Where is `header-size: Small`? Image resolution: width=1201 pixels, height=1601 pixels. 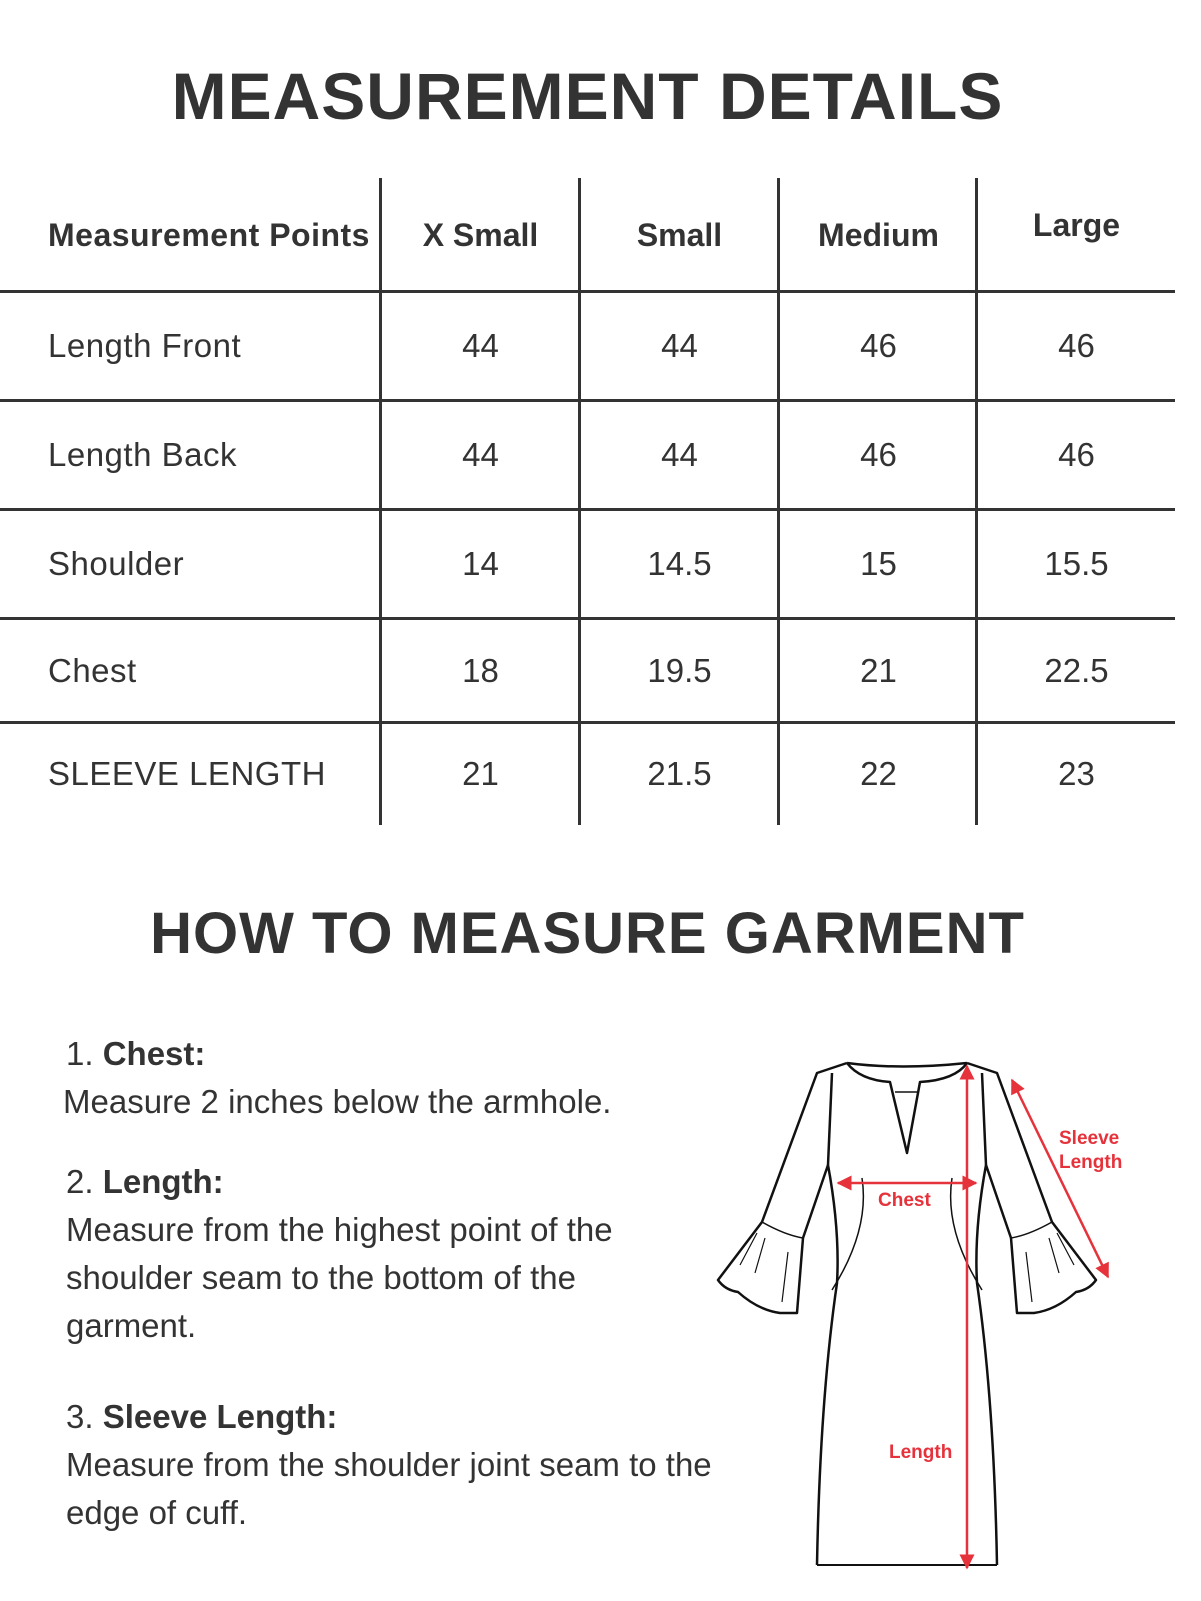 header-size: Small is located at coordinates (679, 234).